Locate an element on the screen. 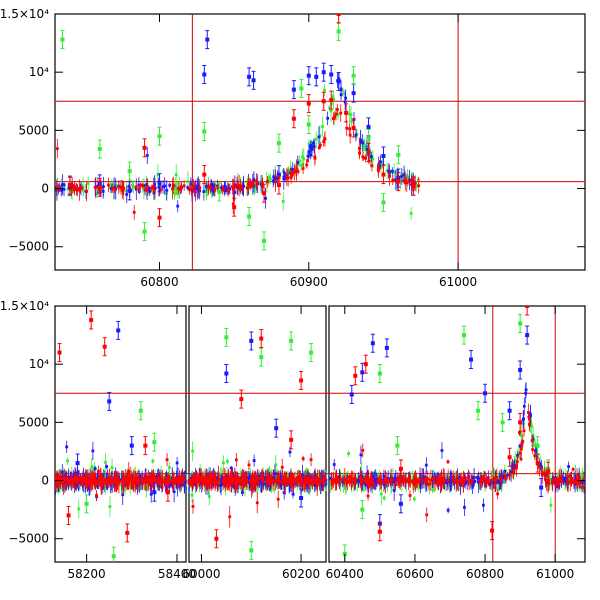  panel-2-x-tick-label-7: 60800 is located at coordinates (485, 574).